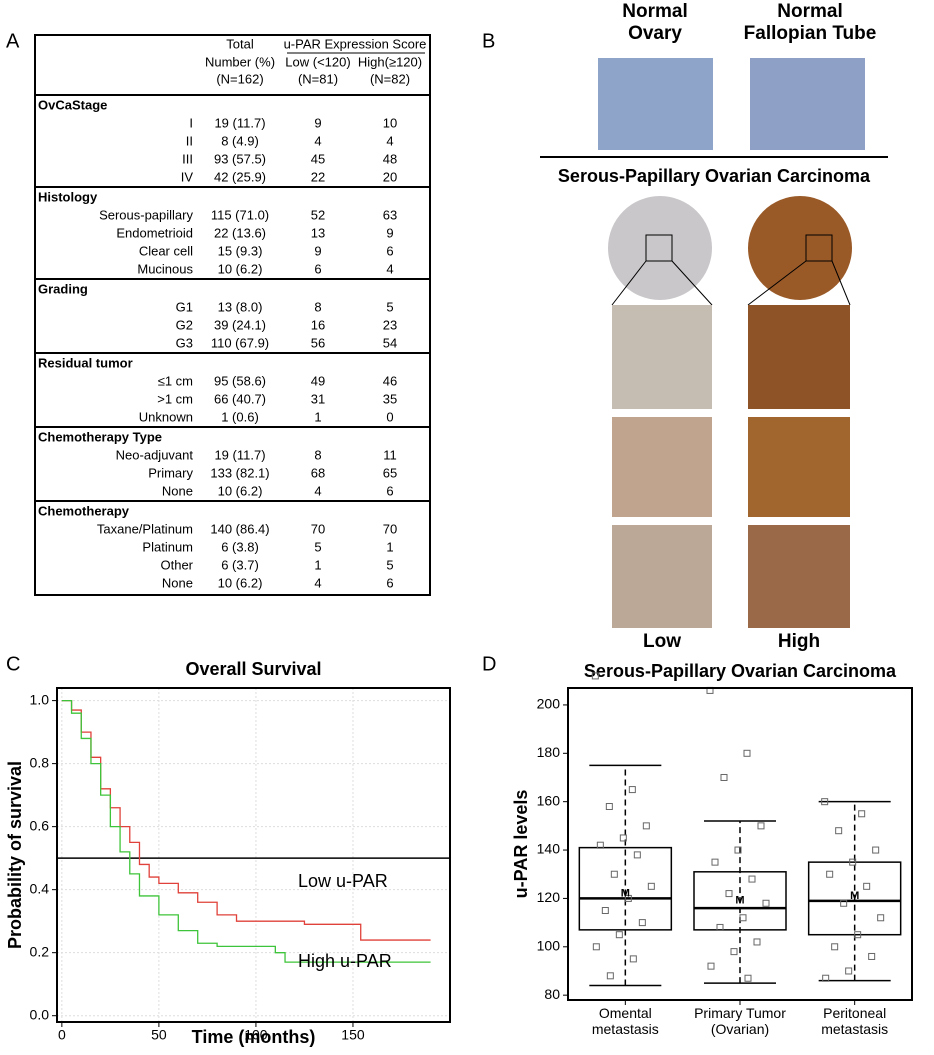 The image size is (934, 1055). Describe the element at coordinates (390, 158) in the screenshot. I see `table-cell: 48` at that location.